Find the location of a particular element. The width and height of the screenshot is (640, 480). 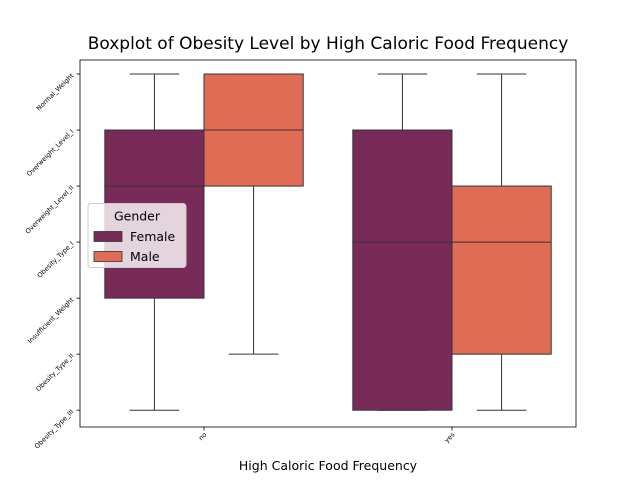

y-tick-label: Normal_Weight is located at coordinates (55, 91).